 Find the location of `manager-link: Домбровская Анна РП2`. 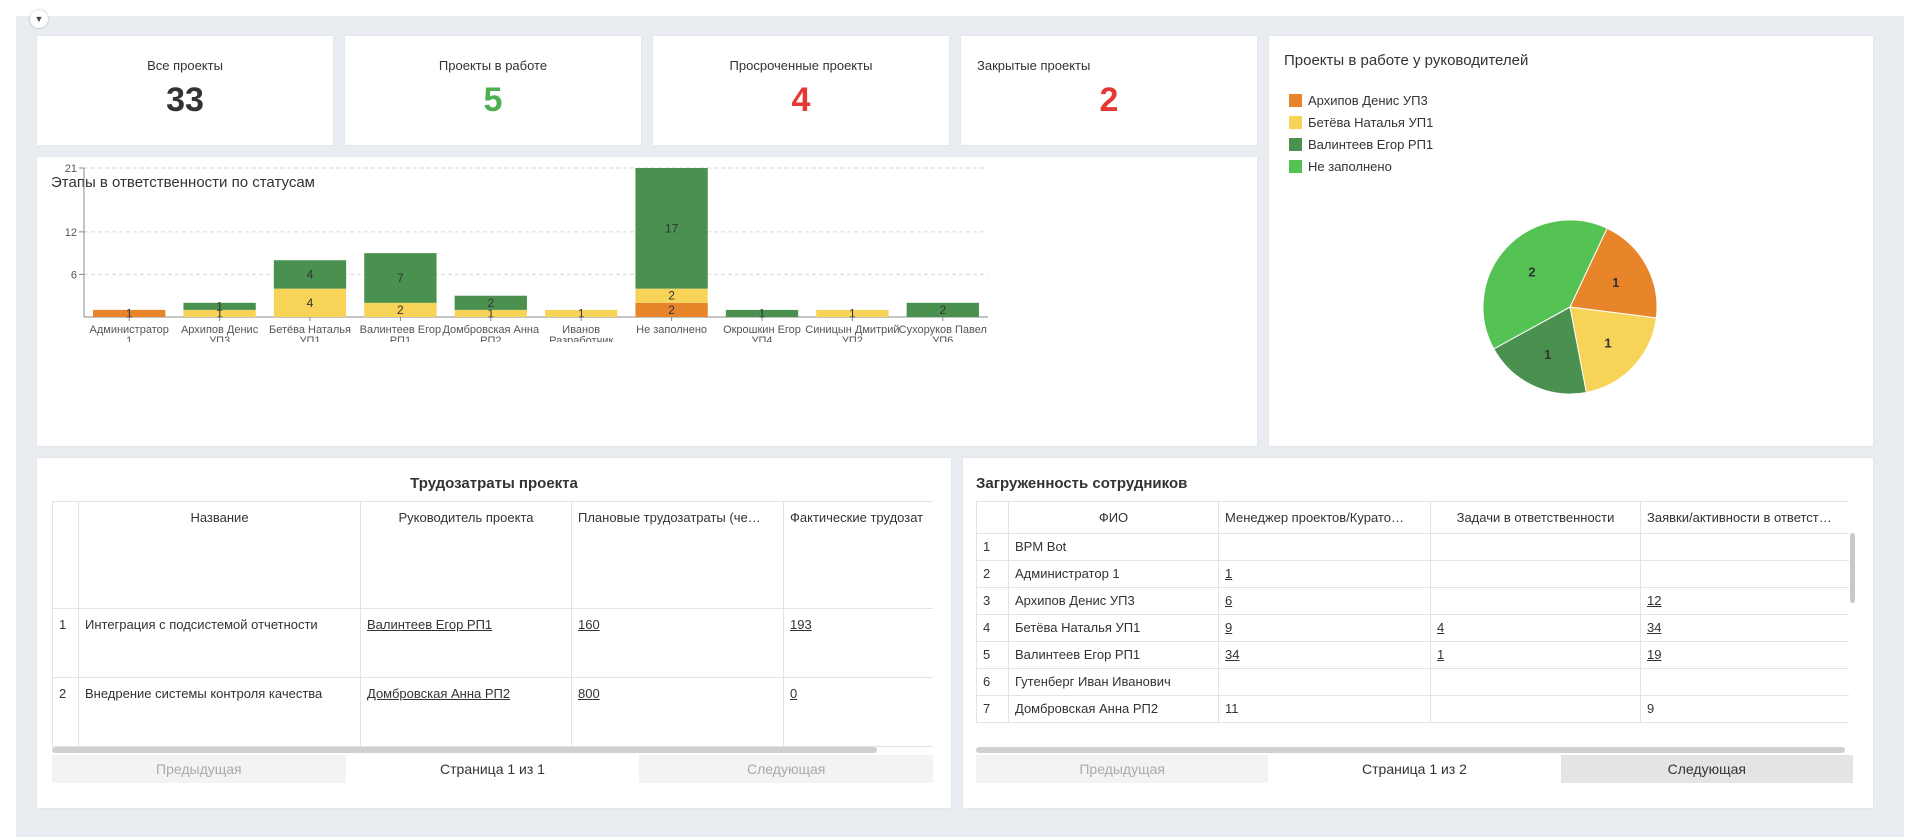

manager-link: Домбровская Анна РП2 is located at coordinates (439, 693).